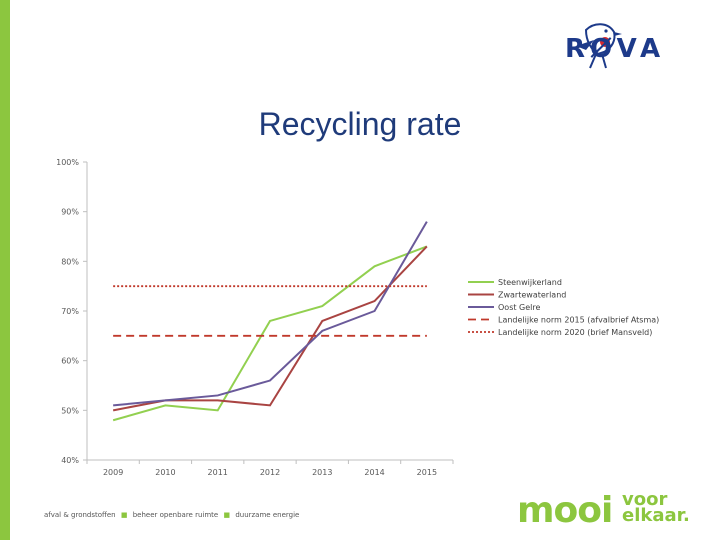 This screenshot has height=540, width=720. I want to click on y-tick-label: 100%, so click(67, 162).